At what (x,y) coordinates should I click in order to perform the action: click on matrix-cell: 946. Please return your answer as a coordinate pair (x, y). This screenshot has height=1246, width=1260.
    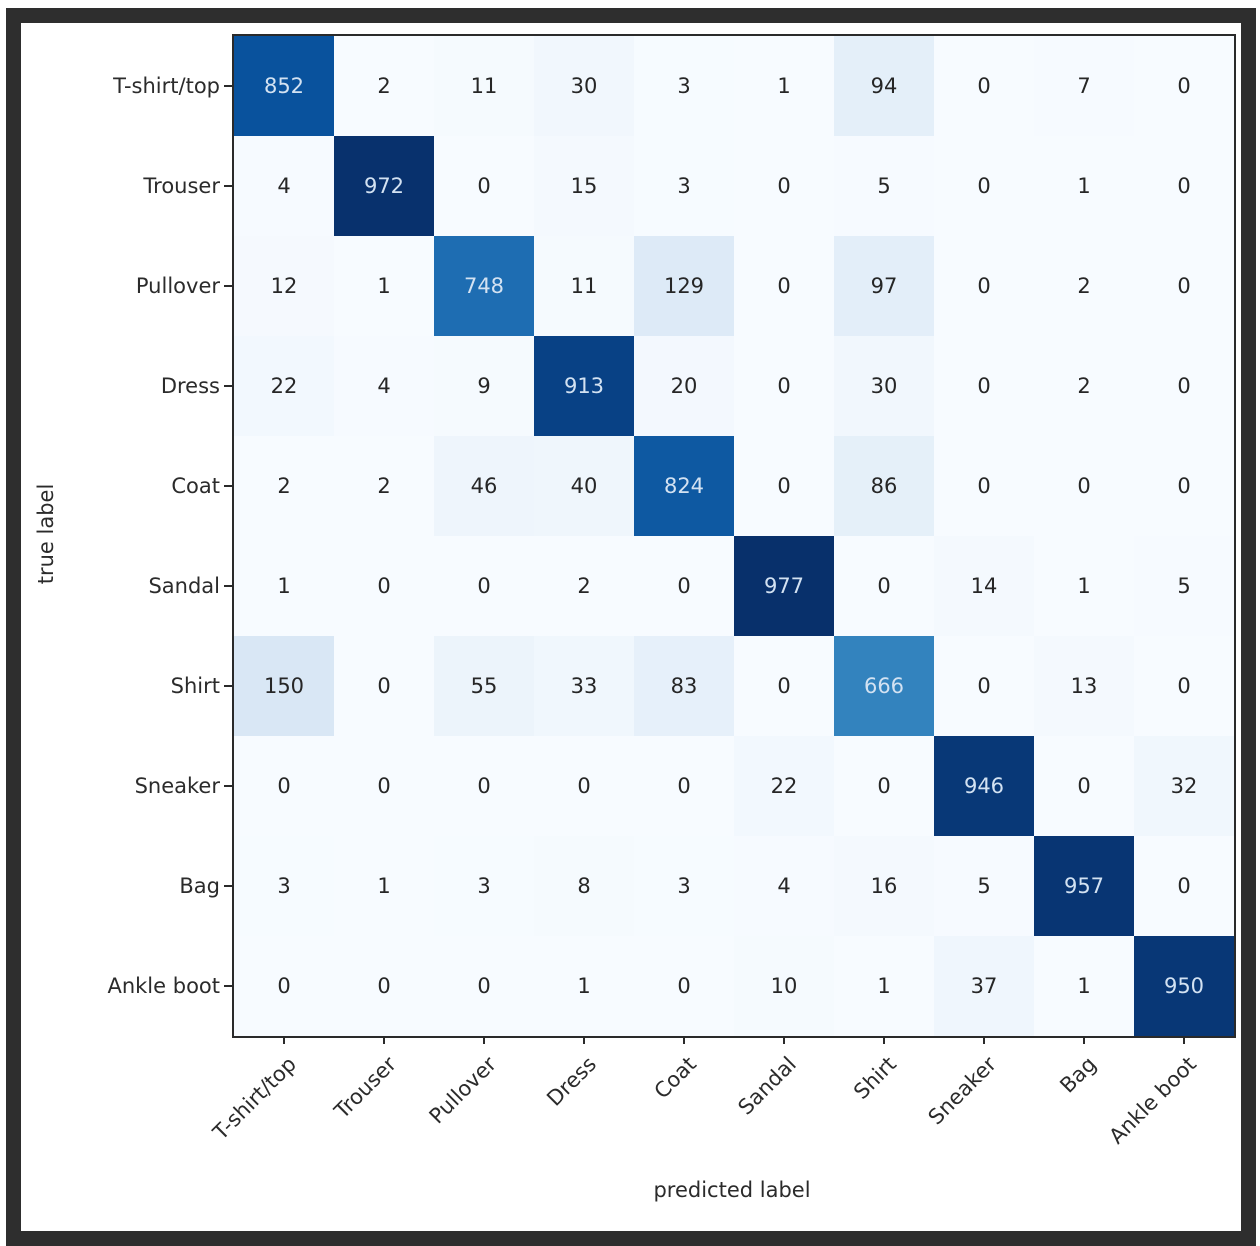
    Looking at the image, I should click on (984, 786).